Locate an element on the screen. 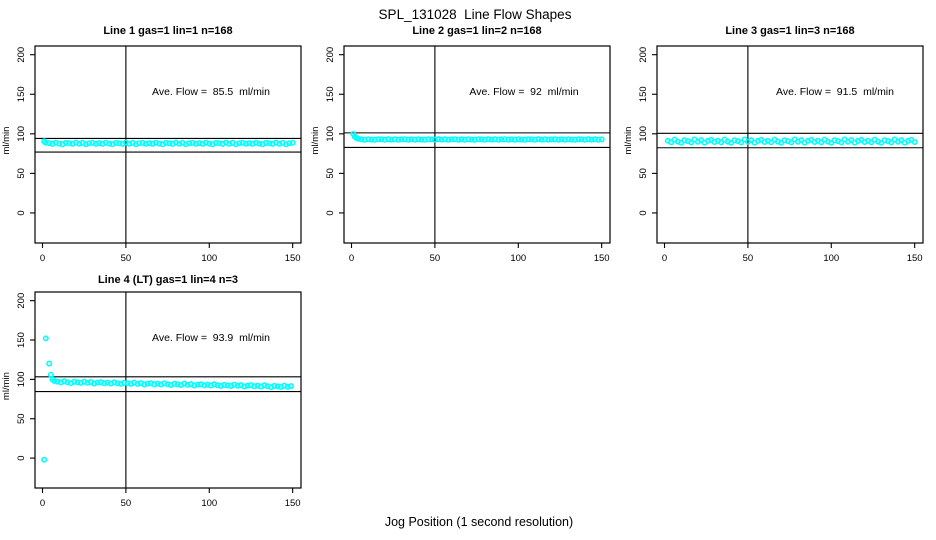 This screenshot has width=936, height=540. panel-3-plot: 0 50 100 150 0 50 100 150 200 ml/min is located at coordinates (773, 154).